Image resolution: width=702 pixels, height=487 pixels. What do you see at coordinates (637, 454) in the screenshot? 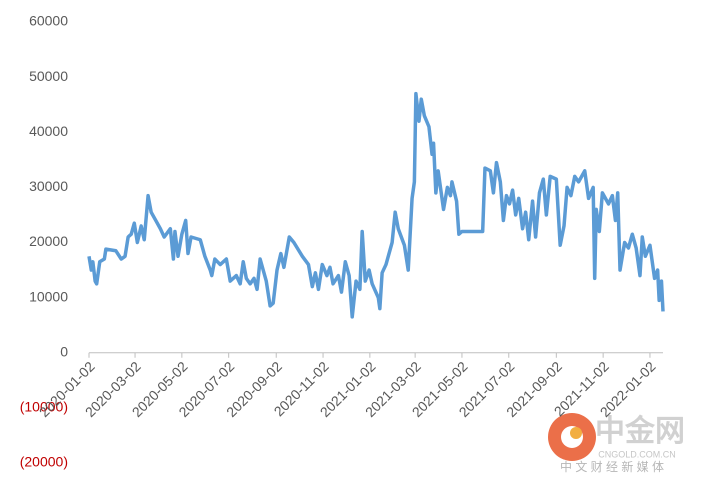
I see `watermark-site: CNGOLD.COM.CN` at bounding box center [637, 454].